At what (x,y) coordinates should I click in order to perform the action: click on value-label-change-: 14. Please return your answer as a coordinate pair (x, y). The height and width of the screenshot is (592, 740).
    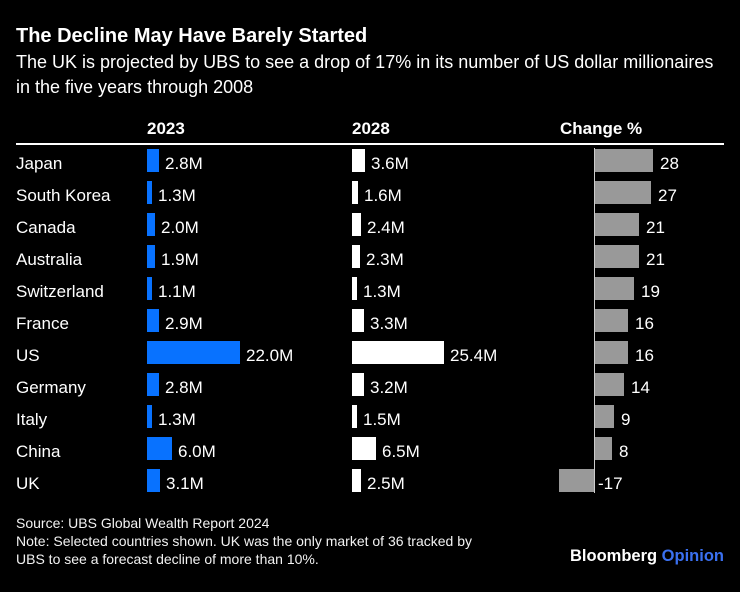
    Looking at the image, I should click on (640, 387).